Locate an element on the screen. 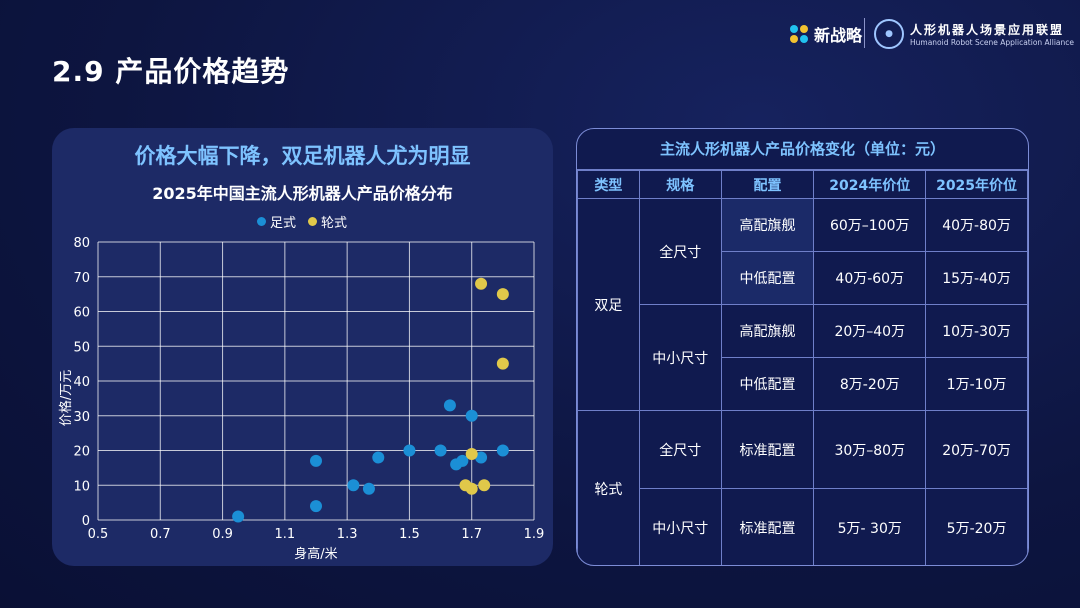 The width and height of the screenshot is (1080, 608). x-tick-label: 1.3 is located at coordinates (347, 534).